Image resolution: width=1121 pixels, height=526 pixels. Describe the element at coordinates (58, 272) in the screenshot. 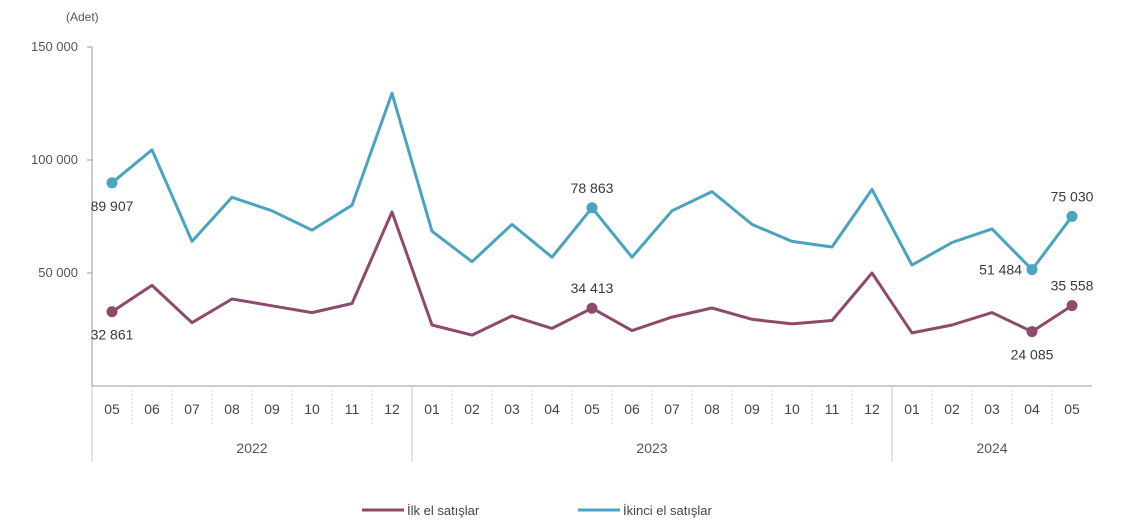

I see `y-tick-label: 50 000` at that location.